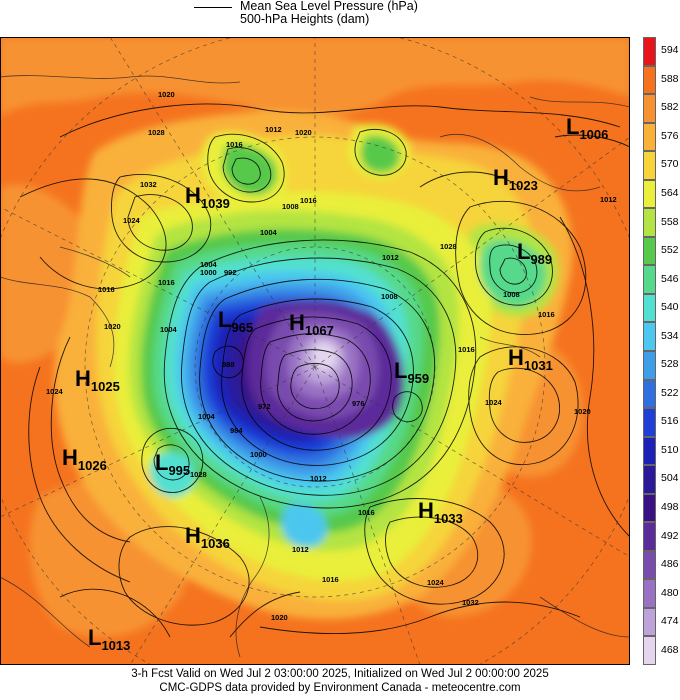 The image size is (680, 700). Describe the element at coordinates (670, 221) in the screenshot. I see `colorbar-label: 558` at that location.